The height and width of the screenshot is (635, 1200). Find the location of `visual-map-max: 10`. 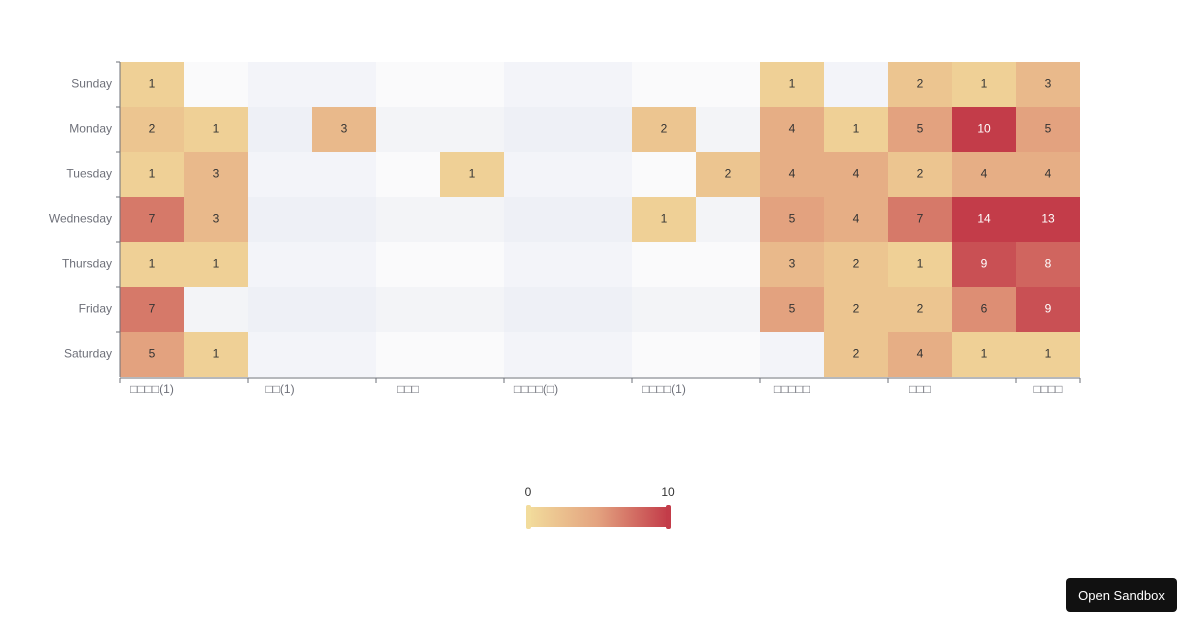

visual-map-max: 10 is located at coordinates (668, 492).